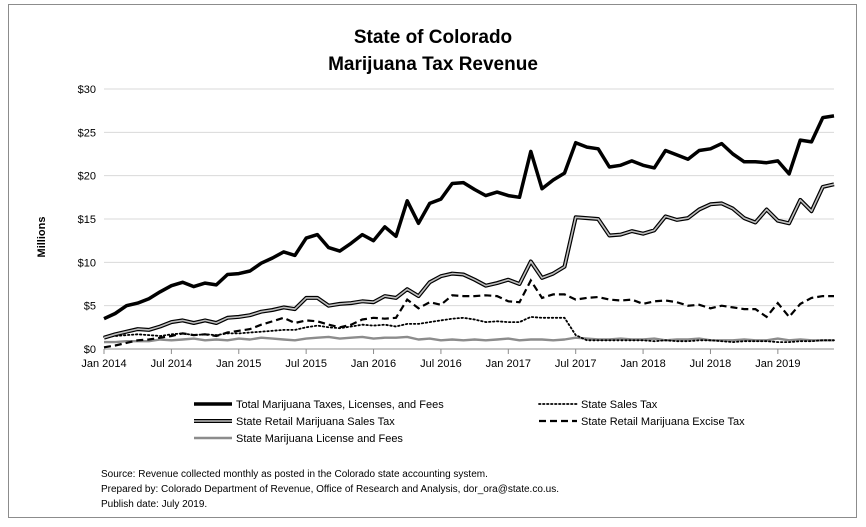 The height and width of the screenshot is (527, 866). Describe the element at coordinates (711, 364) in the screenshot. I see `x-tick-label-9: Jul 2018` at that location.